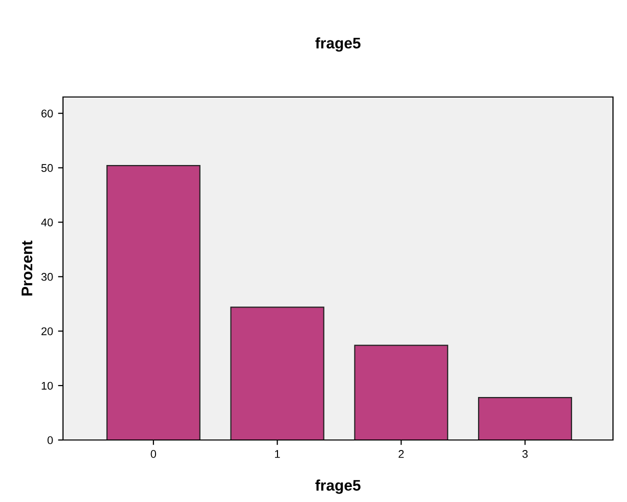 This screenshot has width=627, height=502. I want to click on y-tick-label: 0, so click(50, 440).